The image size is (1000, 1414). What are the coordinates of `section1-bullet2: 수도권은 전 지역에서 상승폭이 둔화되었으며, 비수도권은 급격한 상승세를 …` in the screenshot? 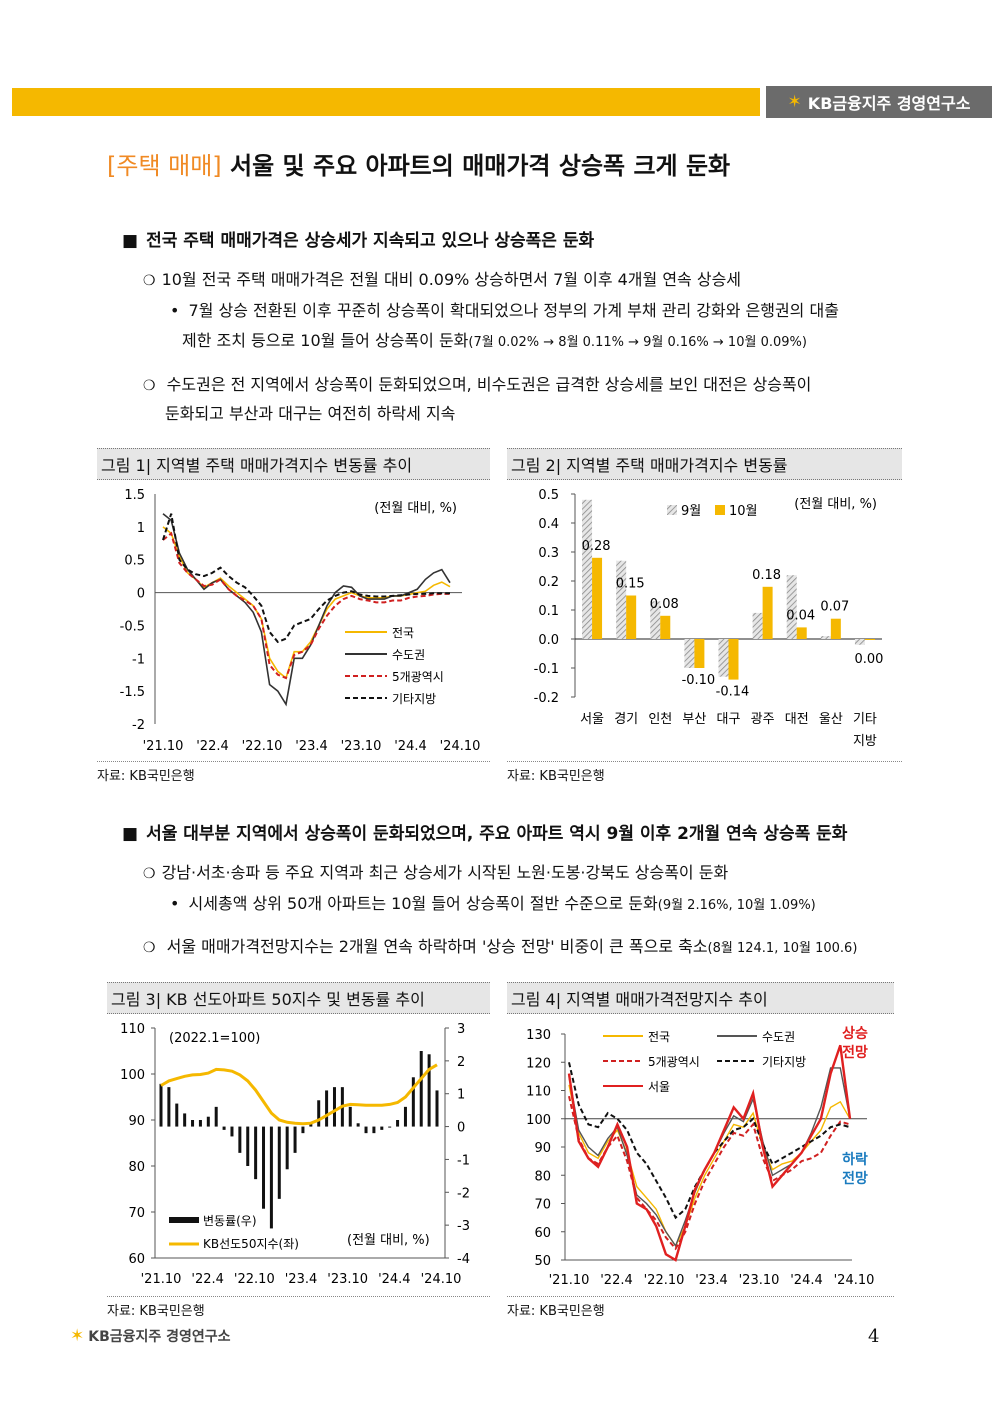 It's located at (520, 399).